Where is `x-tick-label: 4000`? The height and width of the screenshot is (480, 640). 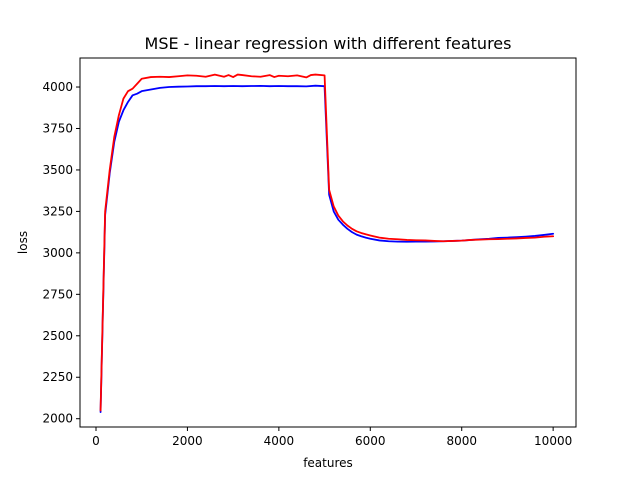
x-tick-label: 4000 is located at coordinates (279, 441).